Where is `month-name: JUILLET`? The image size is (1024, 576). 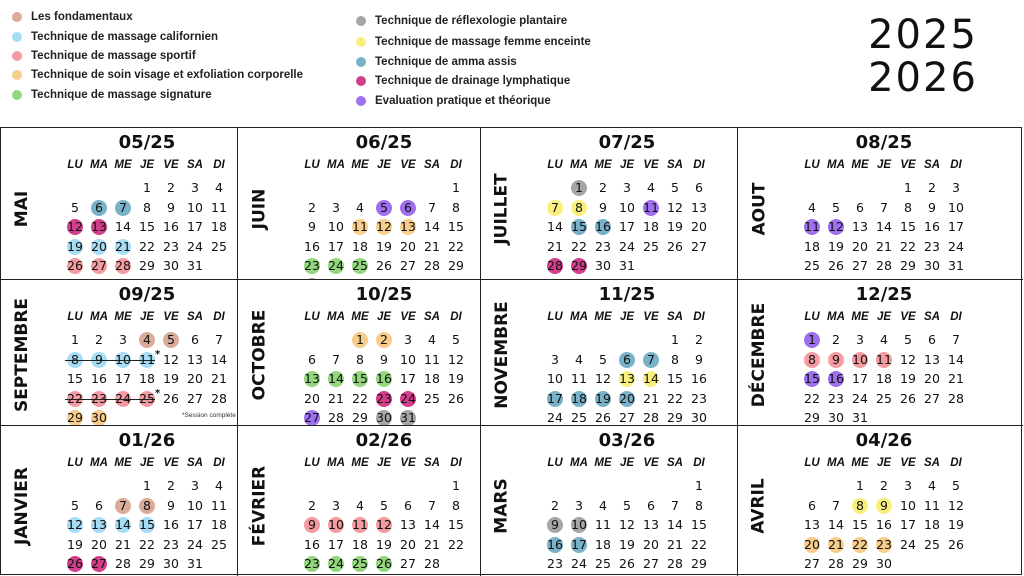
month-name: JUILLET is located at coordinates (502, 209).